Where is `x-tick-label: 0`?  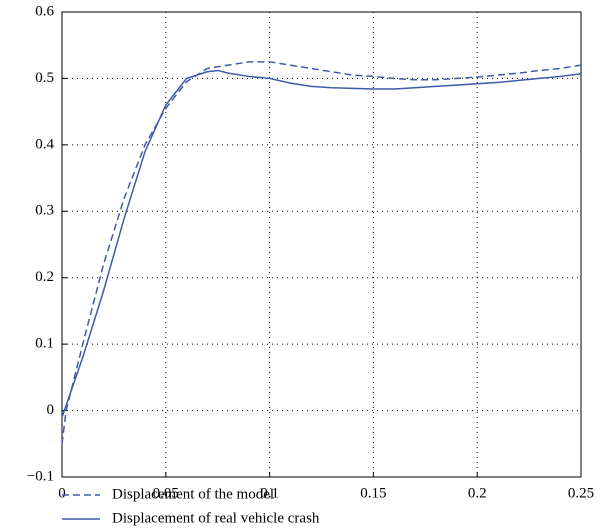
x-tick-label: 0 is located at coordinates (62, 493).